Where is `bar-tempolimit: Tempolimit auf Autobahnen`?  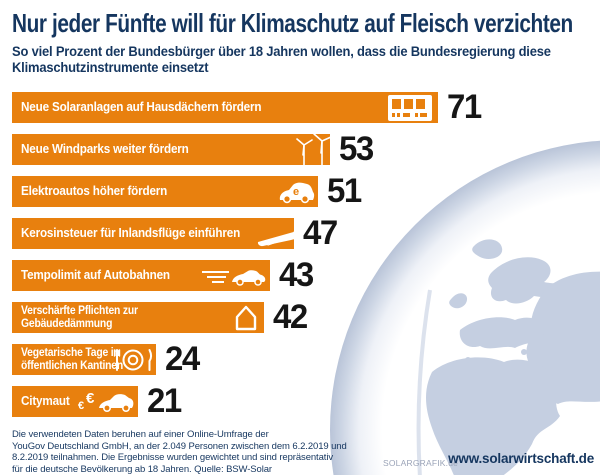 bar-tempolimit: Tempolimit auf Autobahnen is located at coordinates (141, 275).